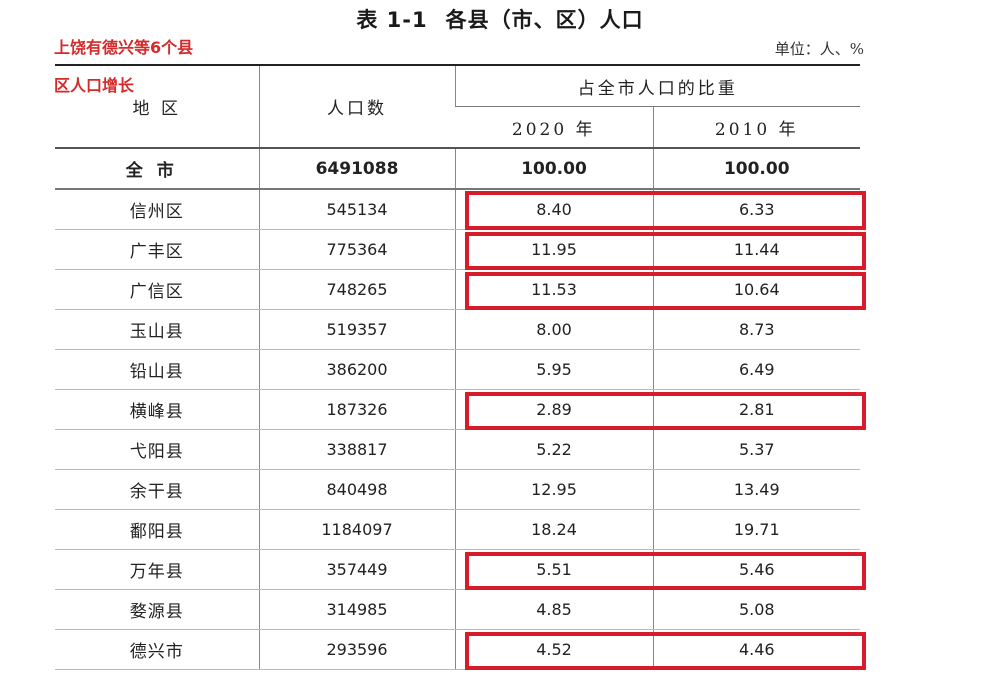 The width and height of the screenshot is (1000, 685). Describe the element at coordinates (819, 49) in the screenshot. I see `unit-label: 单位：人、%` at that location.